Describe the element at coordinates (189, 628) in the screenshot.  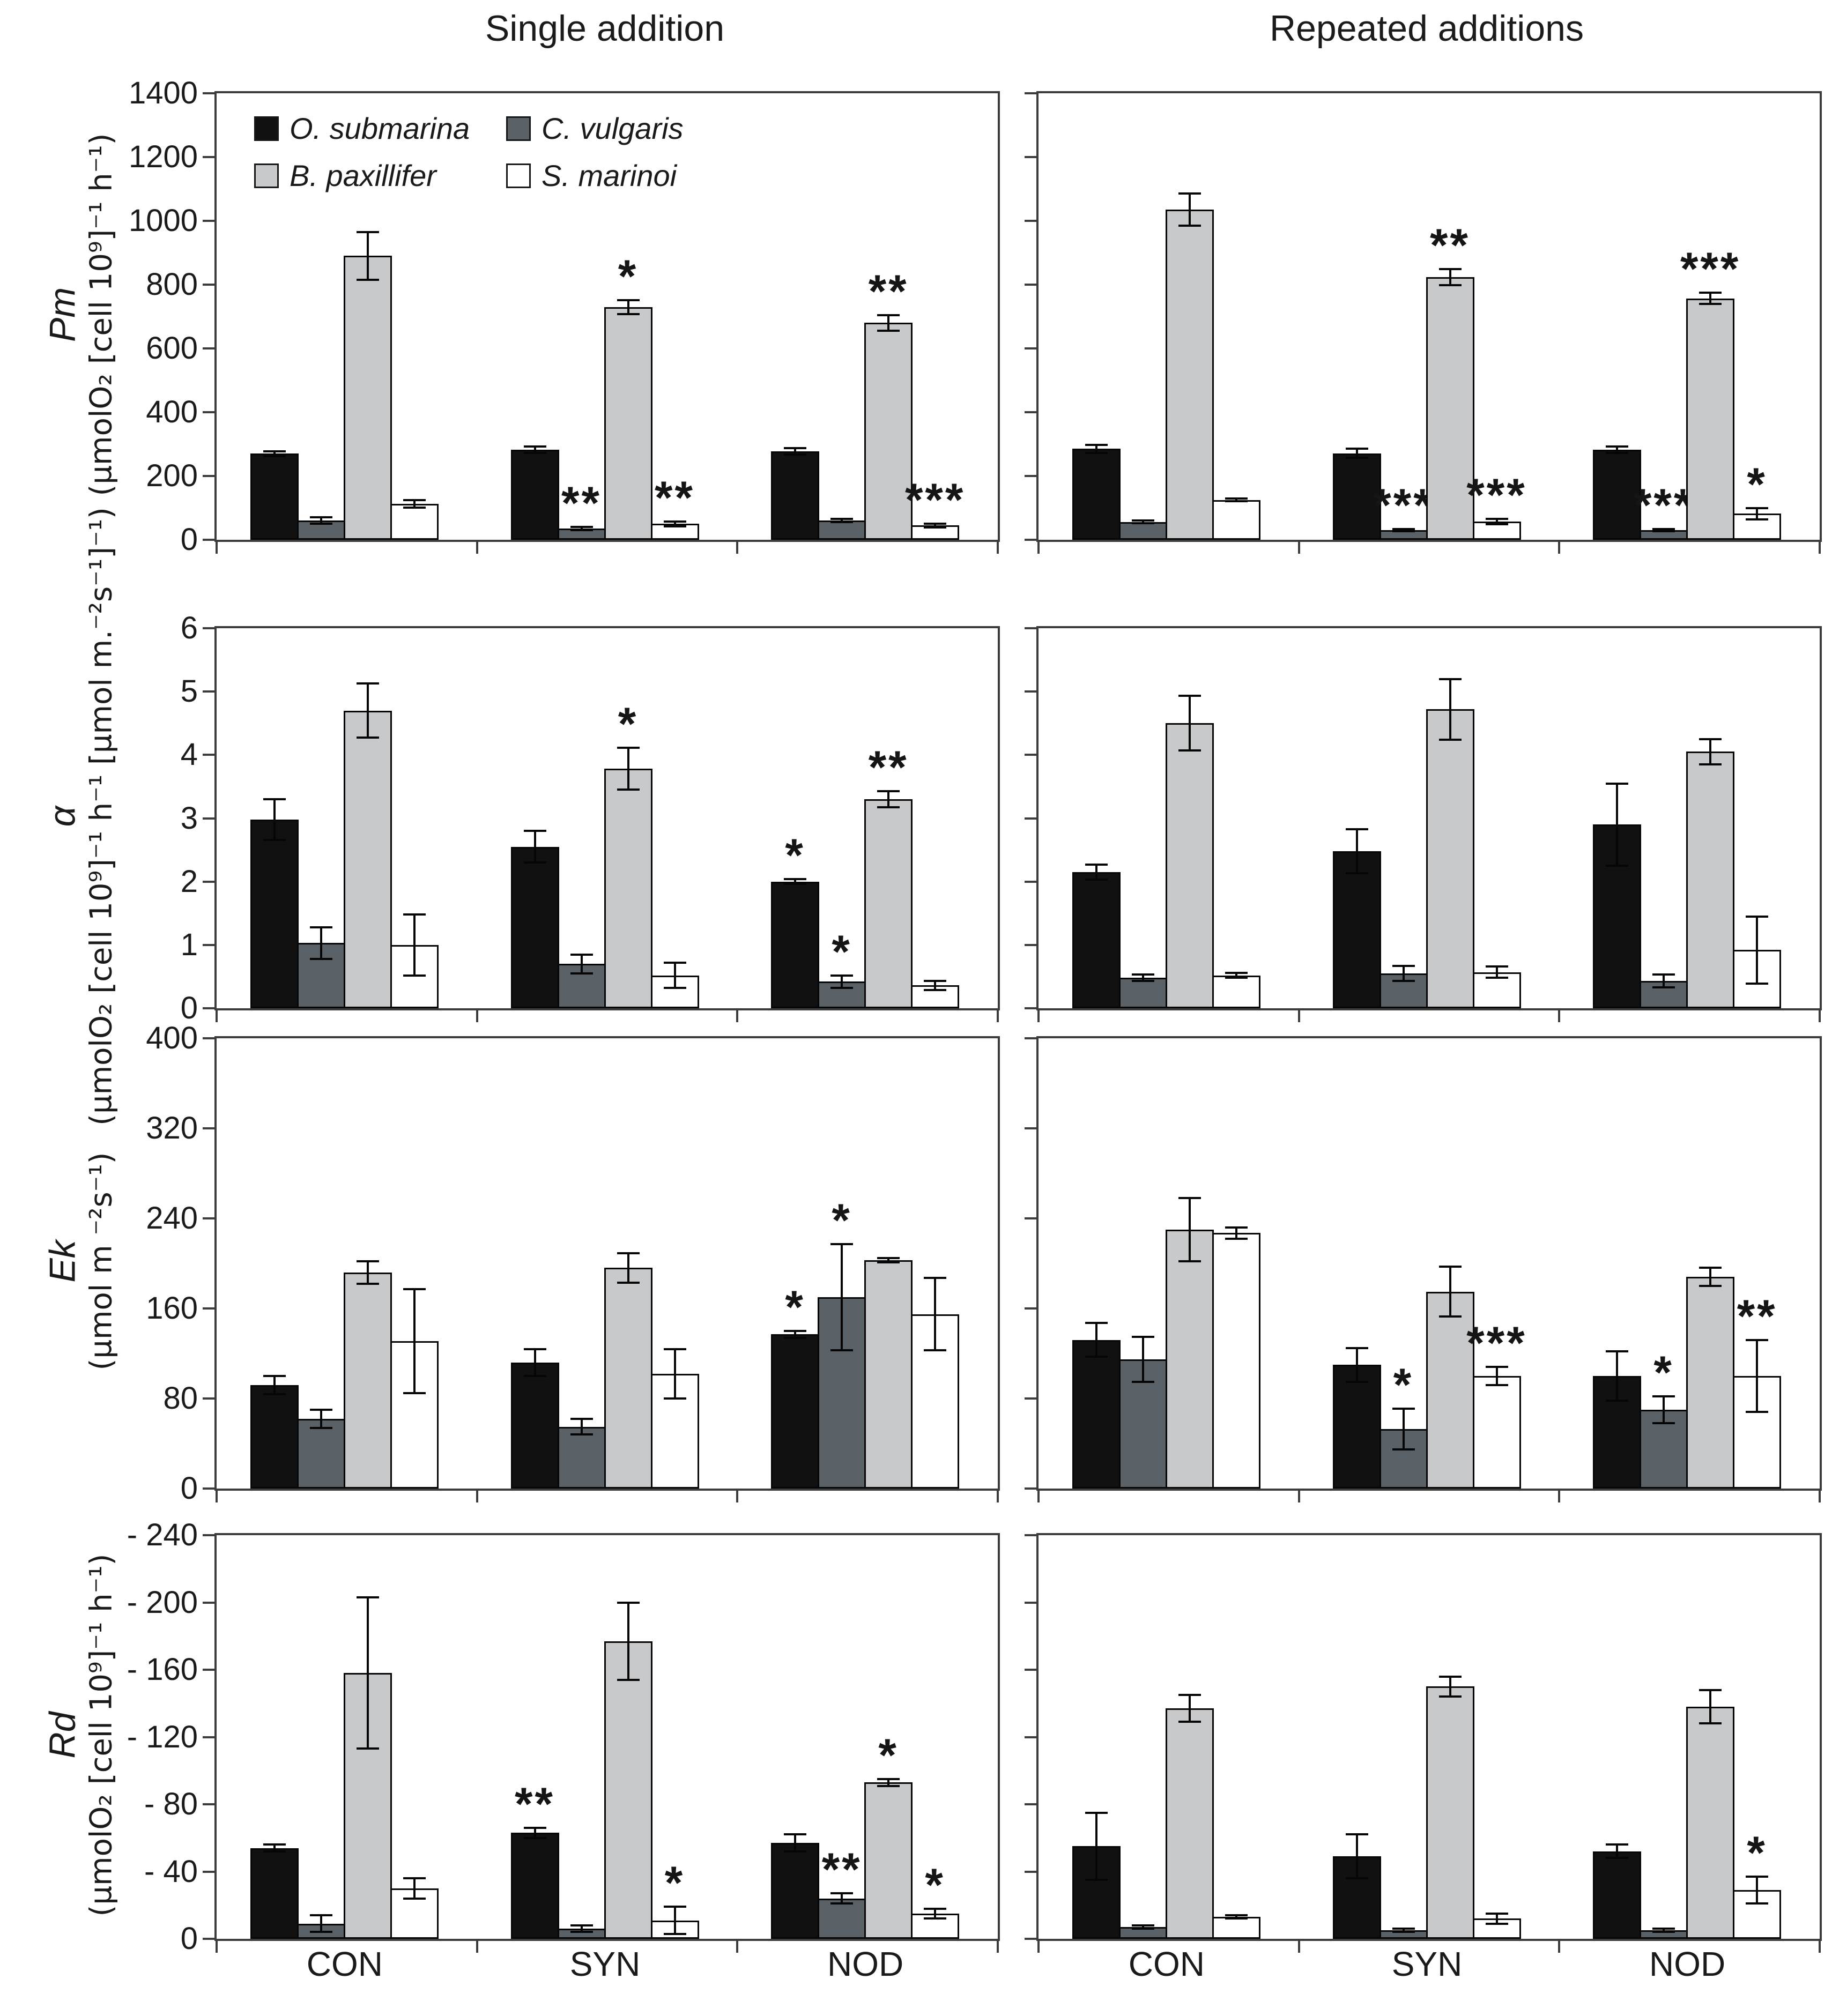
I see `y-tick-label: 6` at that location.